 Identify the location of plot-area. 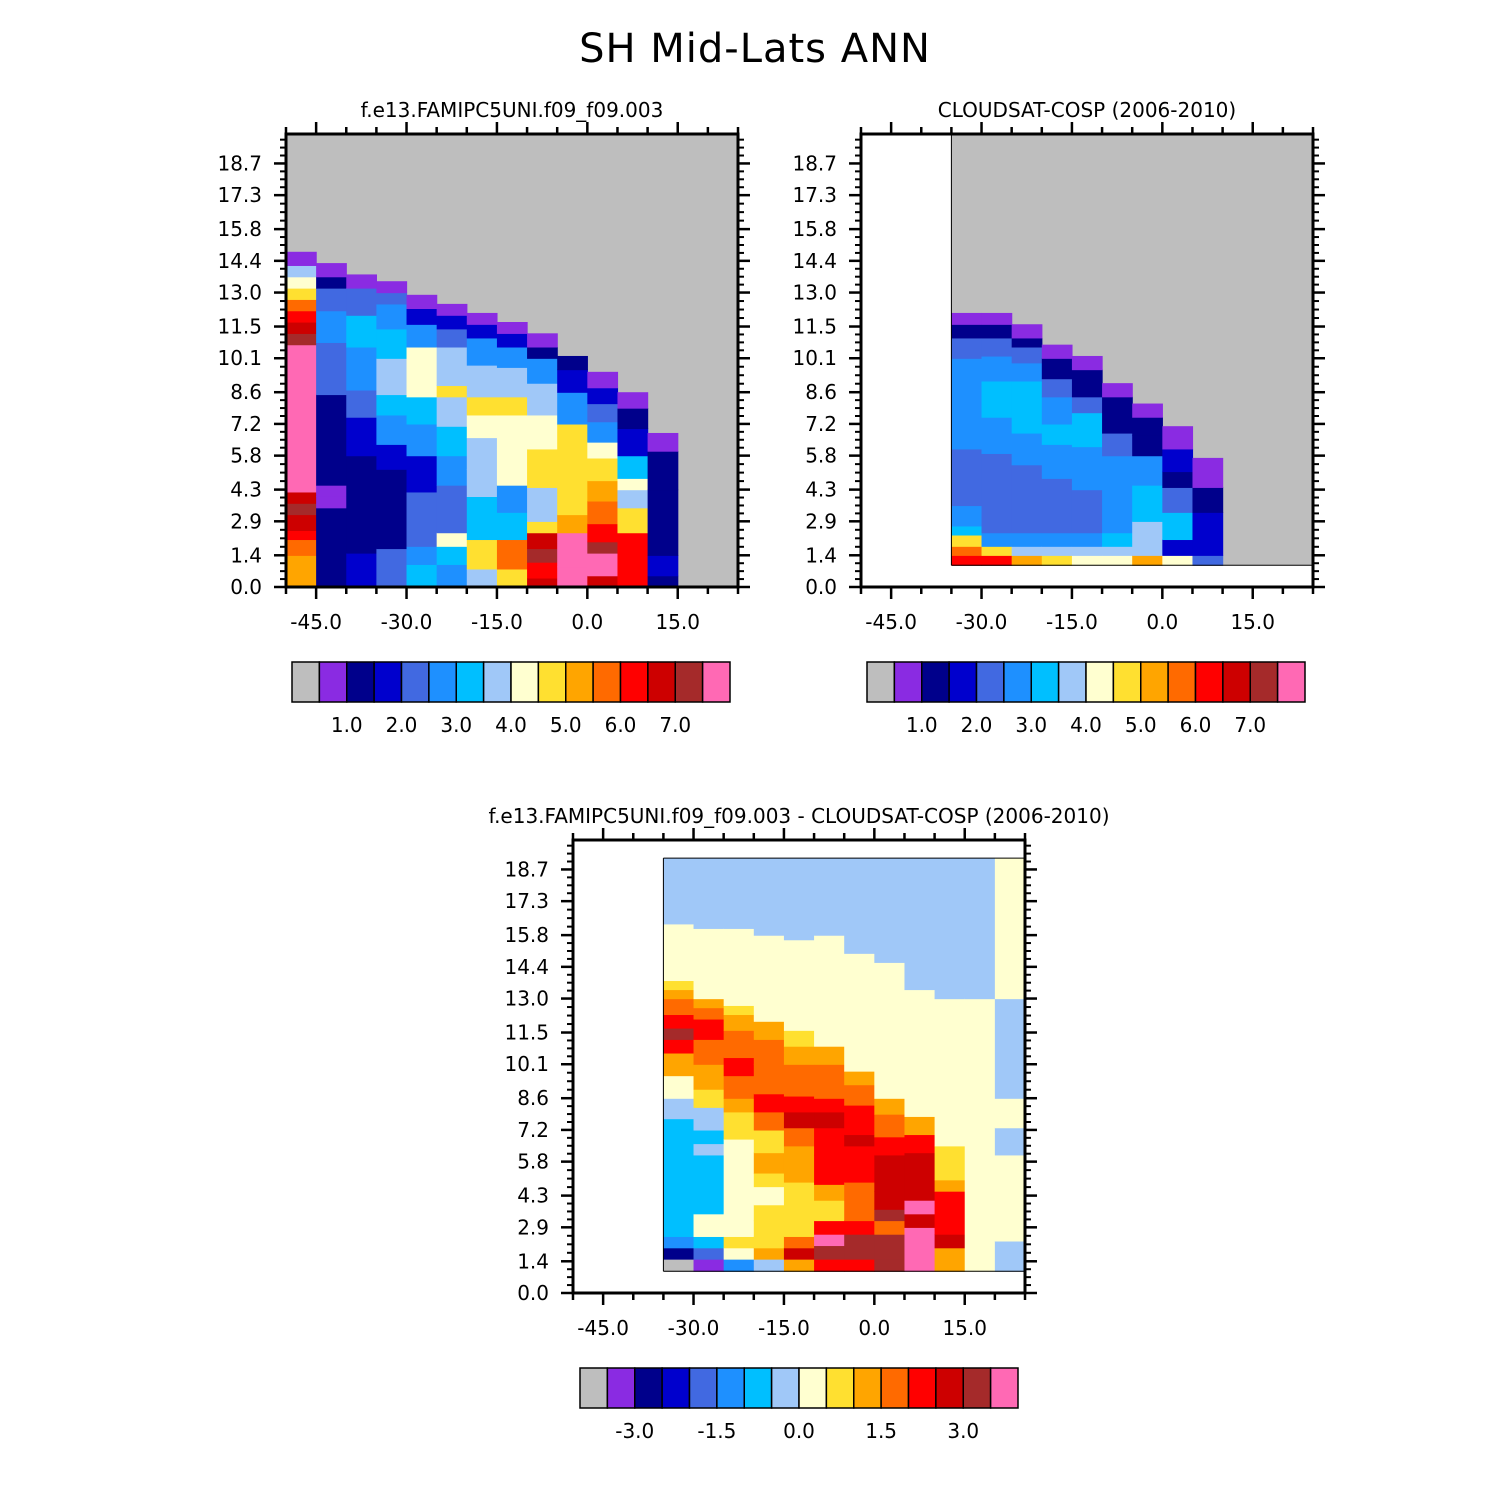
(512, 360).